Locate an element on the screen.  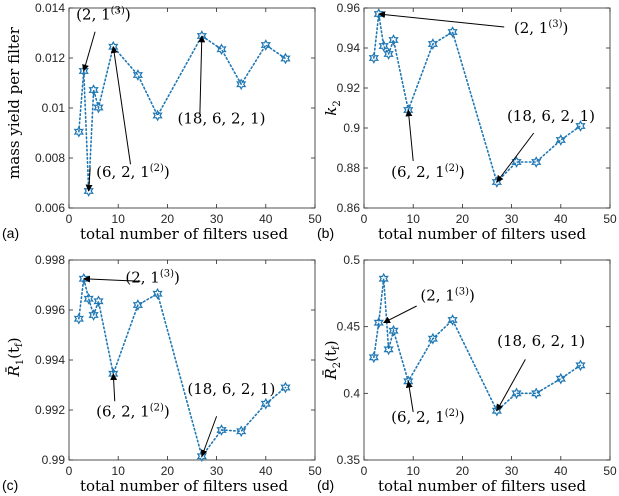
panel-b-xtick-label-5: 50 is located at coordinates (610, 219).